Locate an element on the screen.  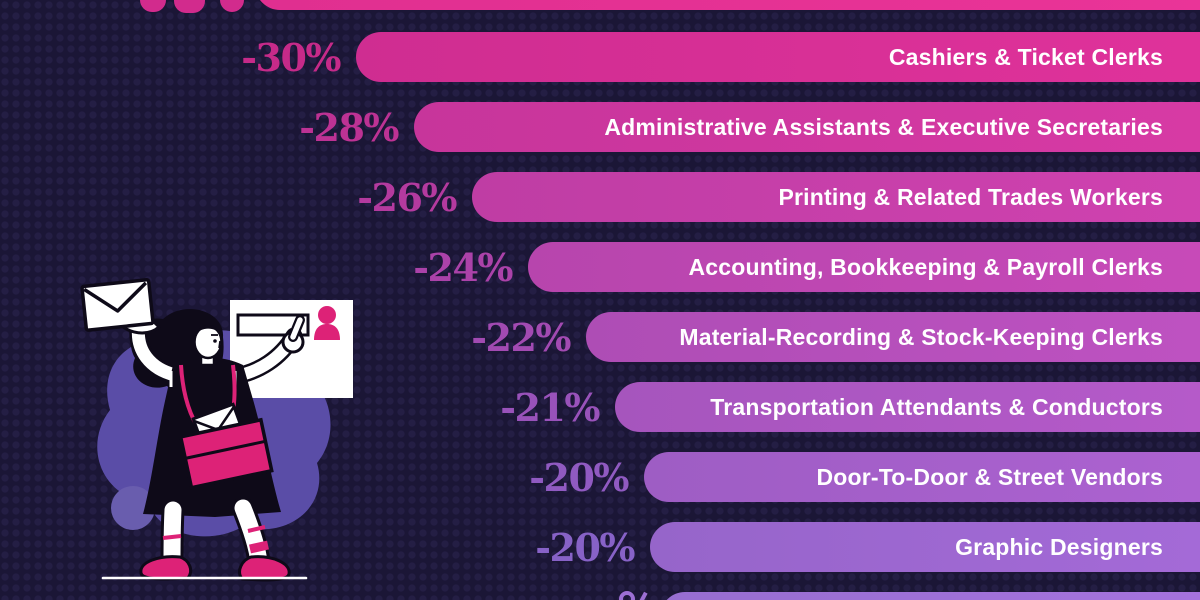
hairline is located at coordinates (208, 330).